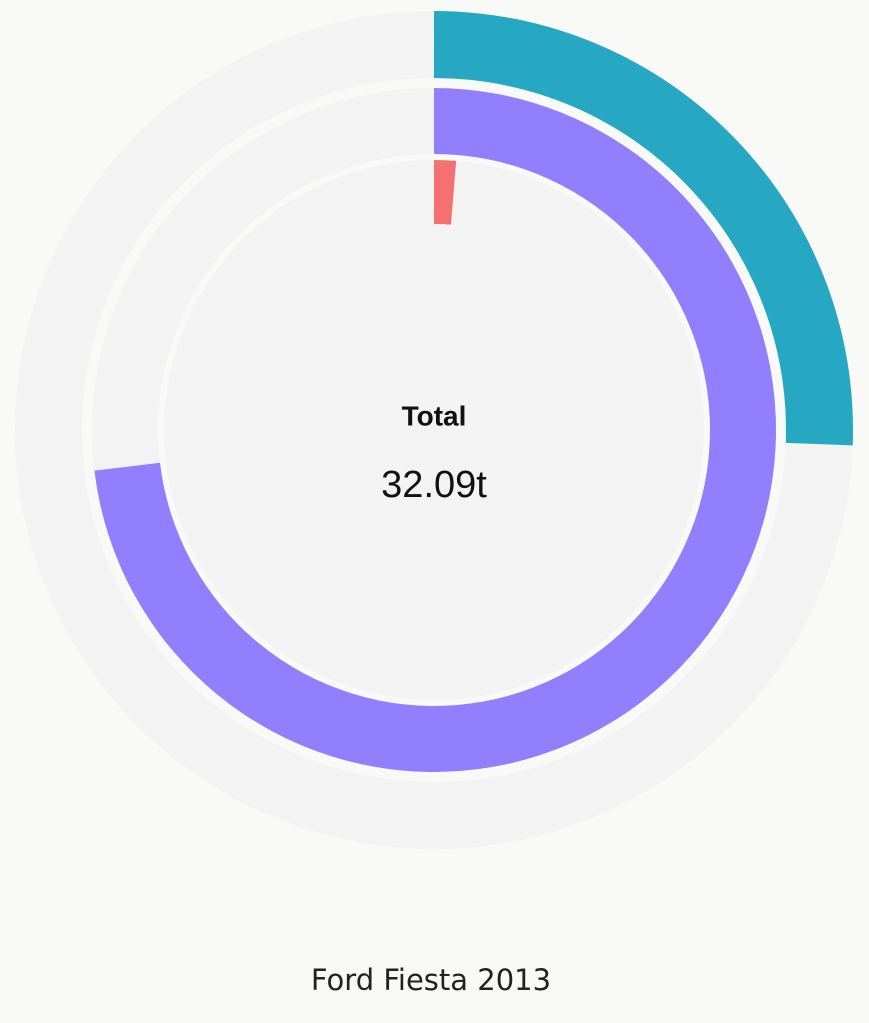 The width and height of the screenshot is (869, 1023). Describe the element at coordinates (434, 415) in the screenshot. I see `center-title: Total` at that location.